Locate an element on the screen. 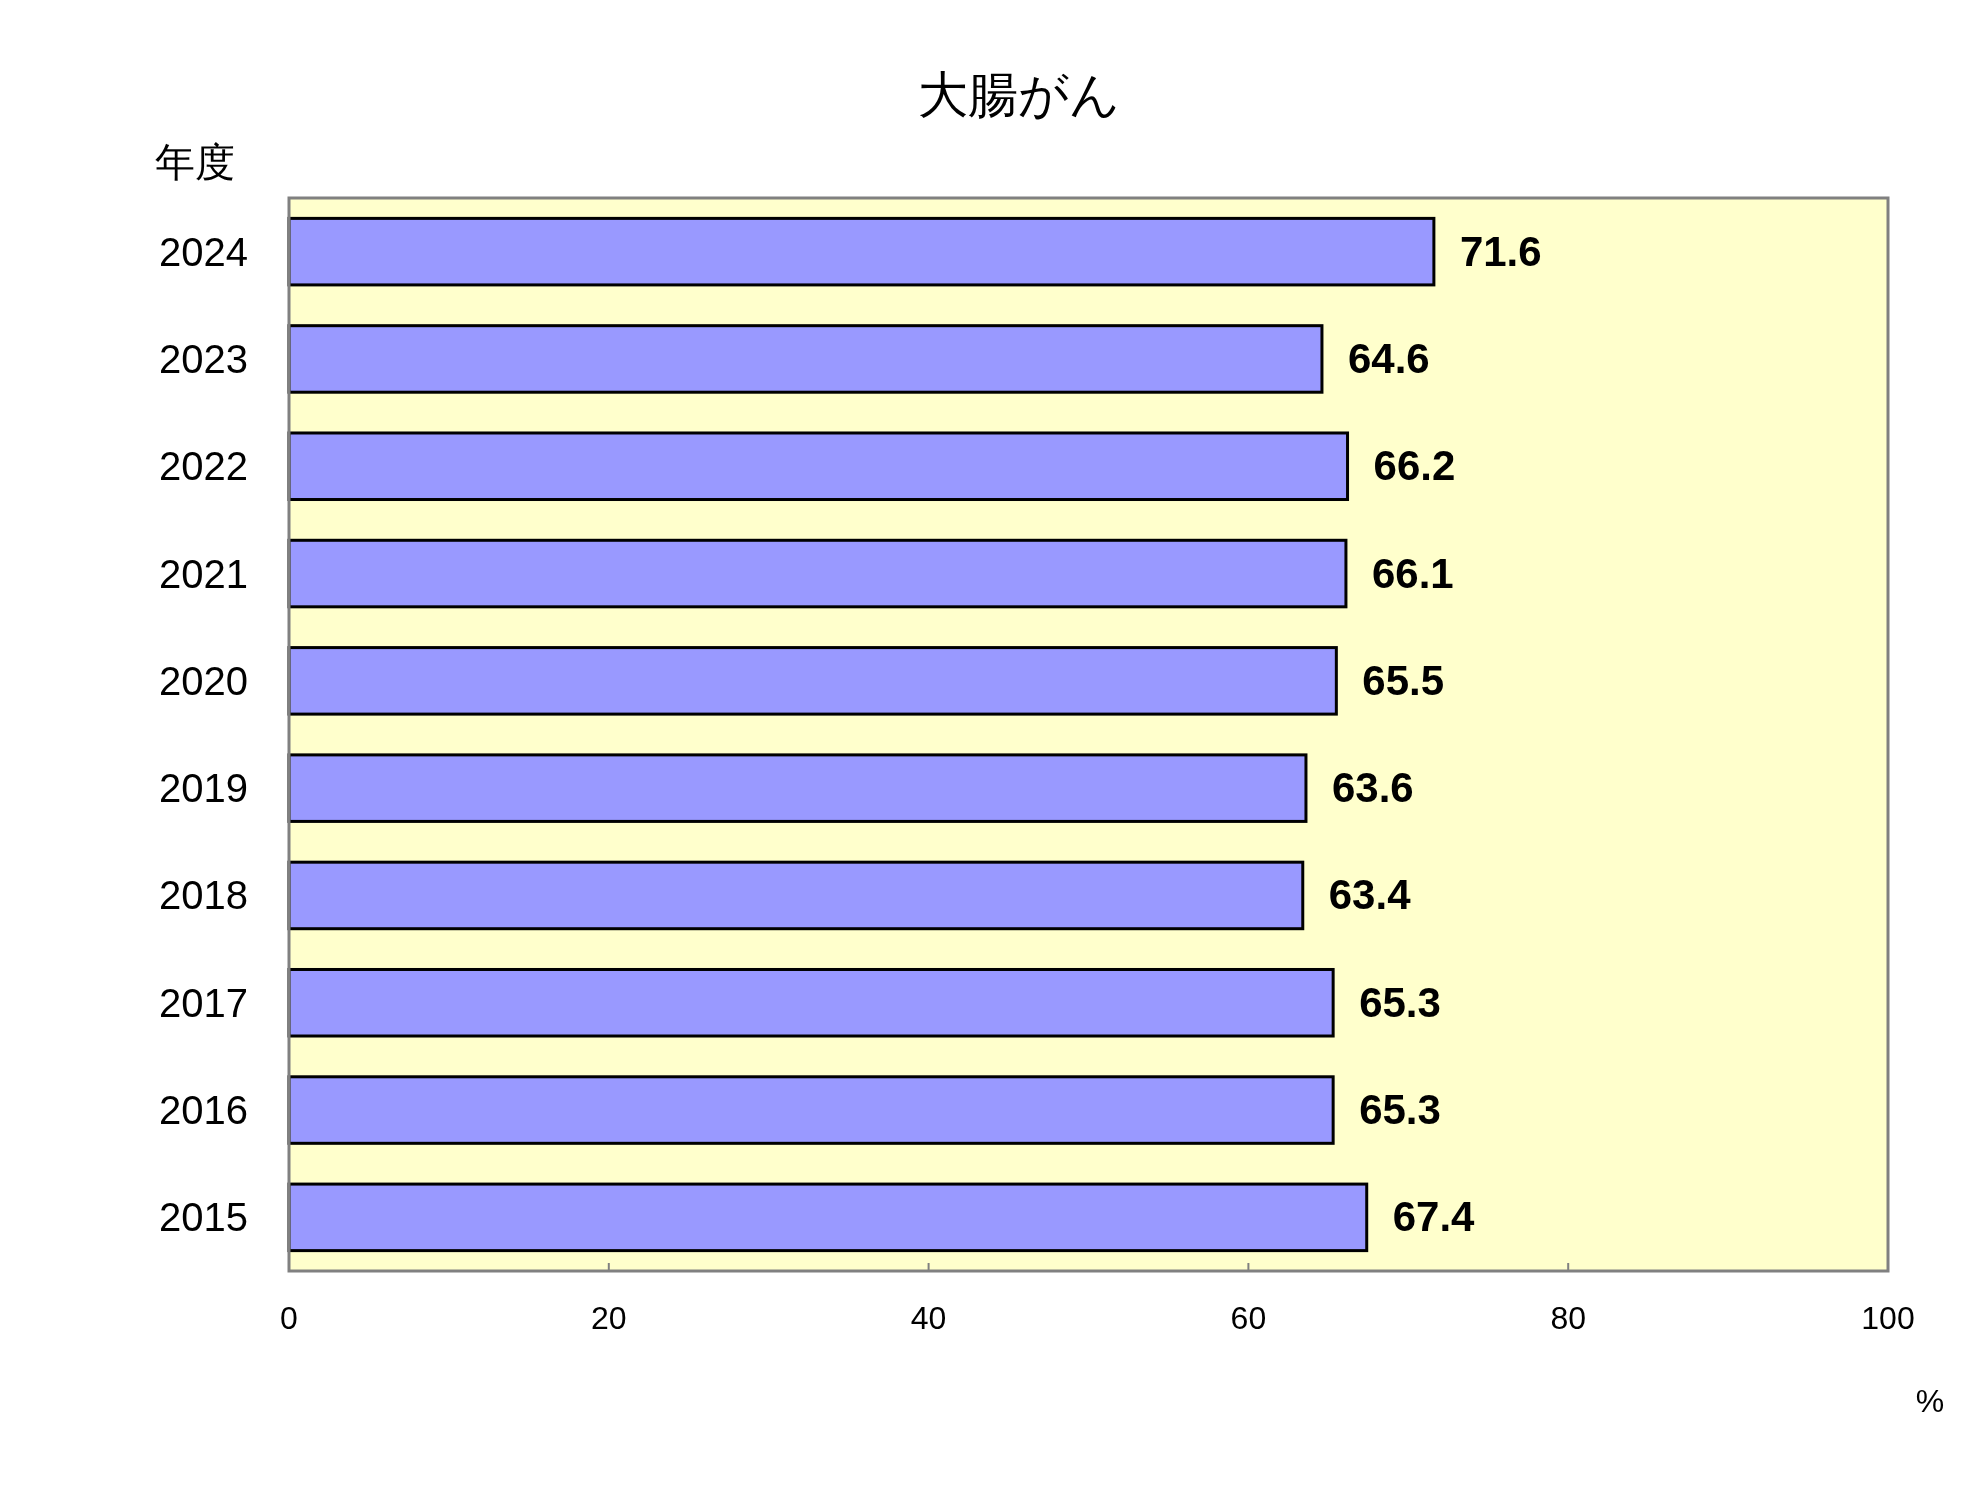  data-label: 67.4 is located at coordinates (1434, 1217).